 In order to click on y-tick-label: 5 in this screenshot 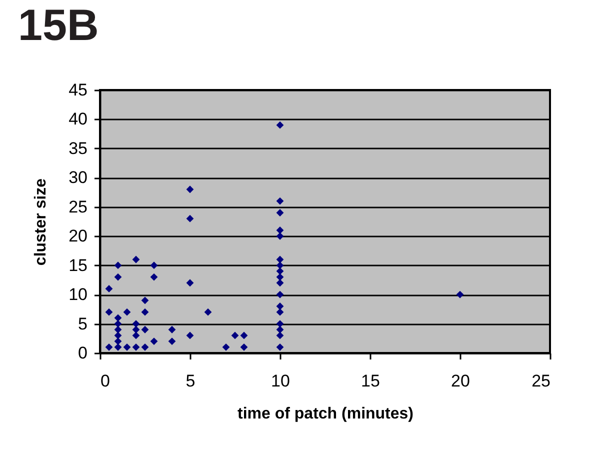, I will do `click(83, 324)`.